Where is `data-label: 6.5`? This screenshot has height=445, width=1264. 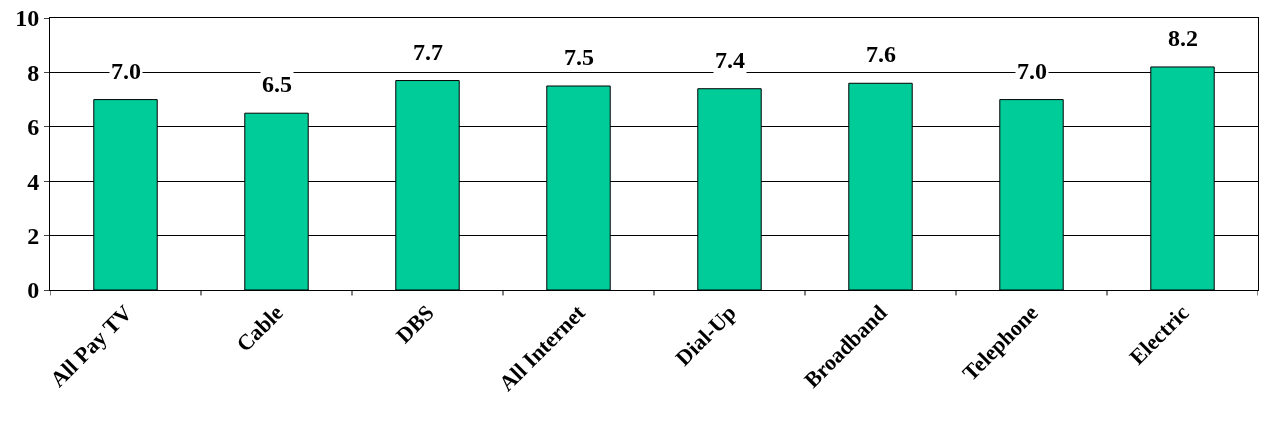
data-label: 6.5 is located at coordinates (277, 84).